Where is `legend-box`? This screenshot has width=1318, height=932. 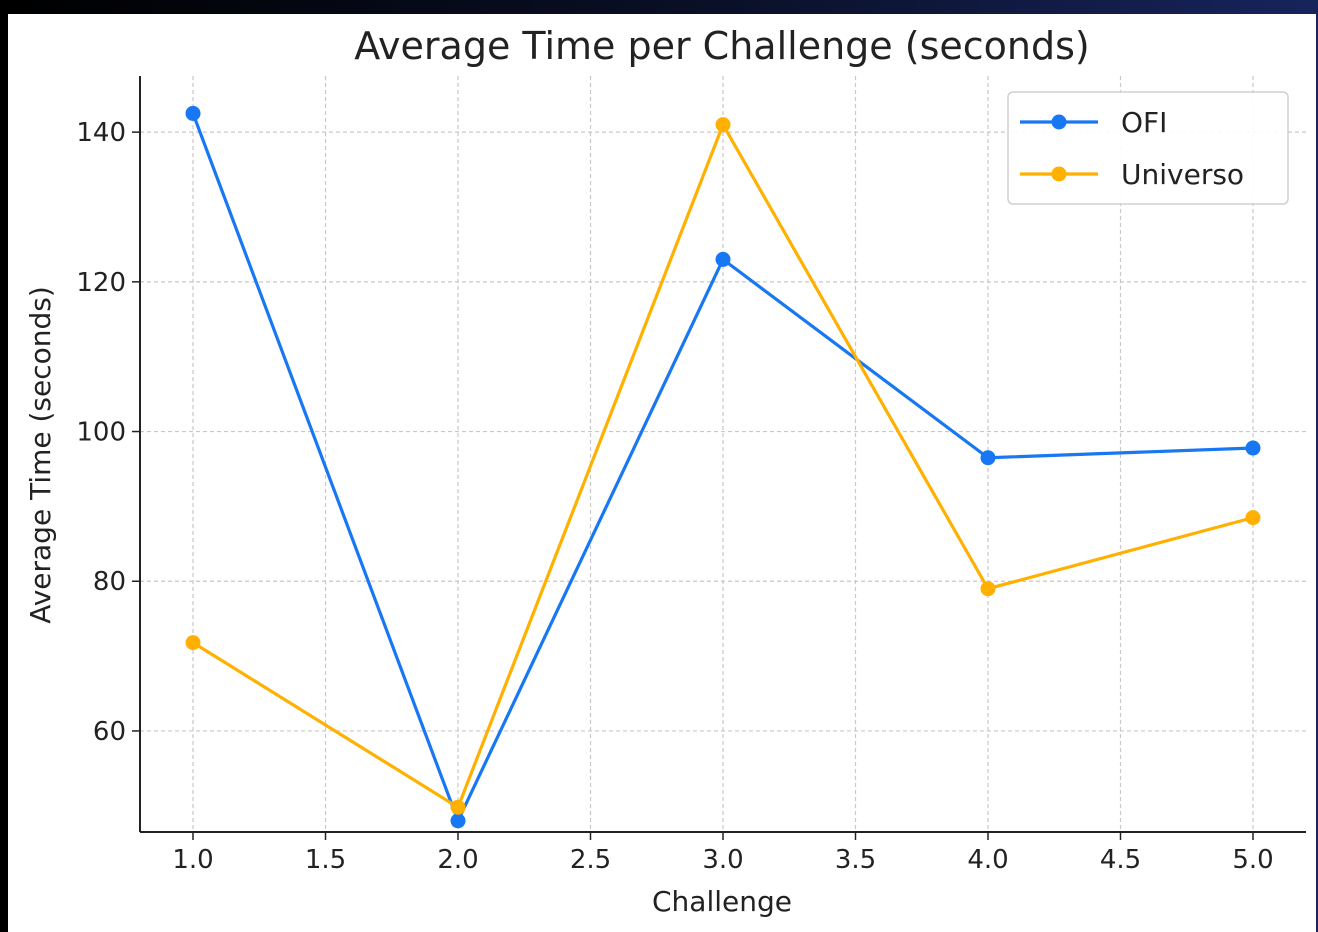
legend-box is located at coordinates (1148, 148).